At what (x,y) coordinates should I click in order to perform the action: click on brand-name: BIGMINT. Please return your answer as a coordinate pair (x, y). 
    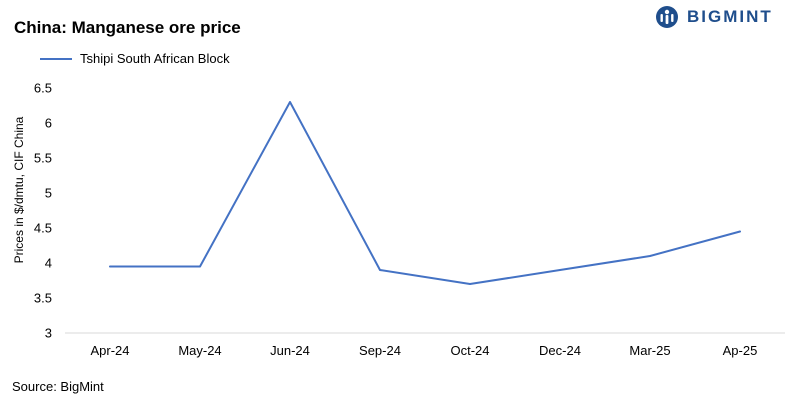
    Looking at the image, I should click on (730, 16).